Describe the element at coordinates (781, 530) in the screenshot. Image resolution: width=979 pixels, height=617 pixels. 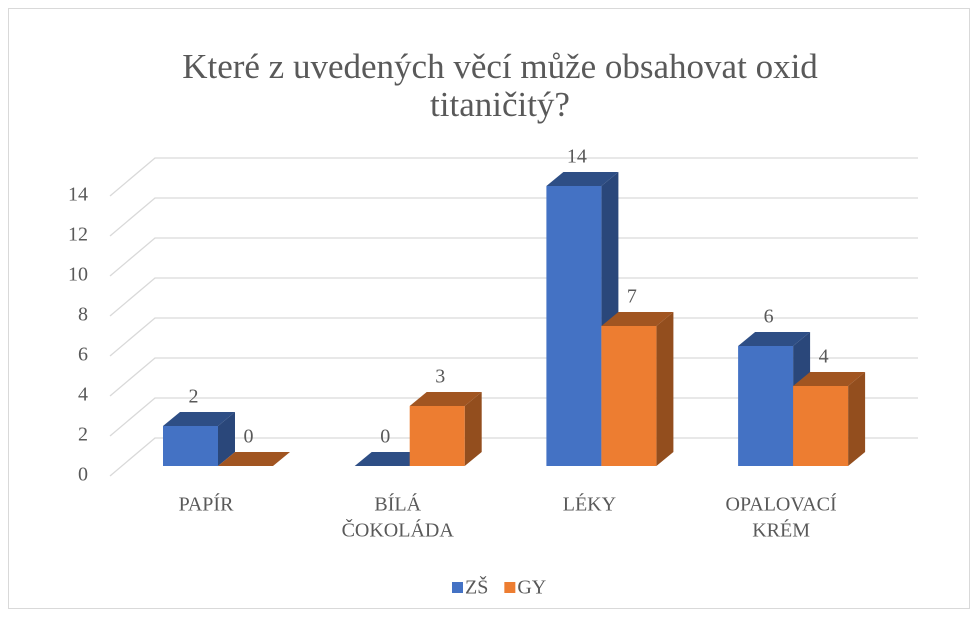
I see `x-tick-label: KRÉM` at that location.